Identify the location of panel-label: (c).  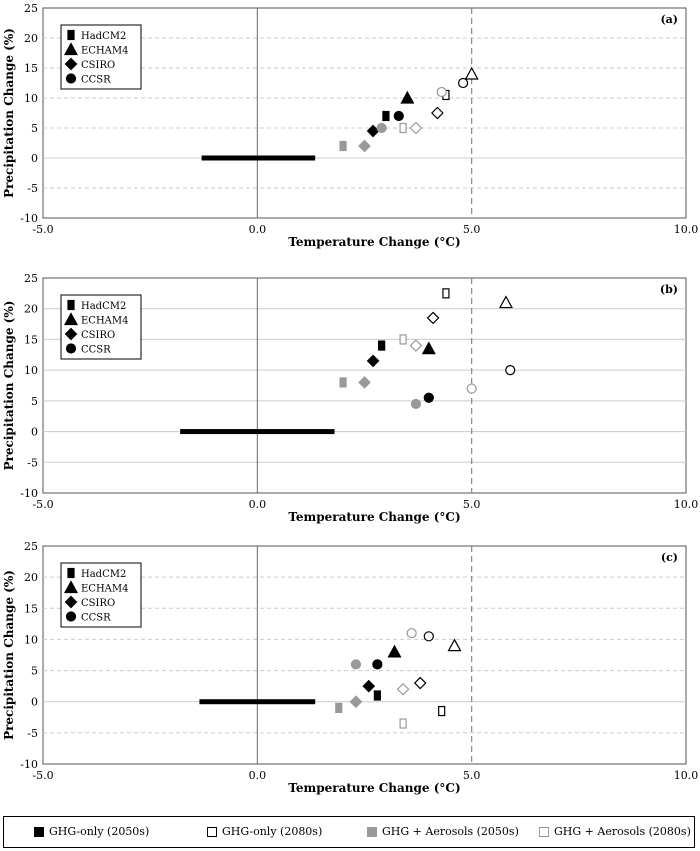
(669, 557).